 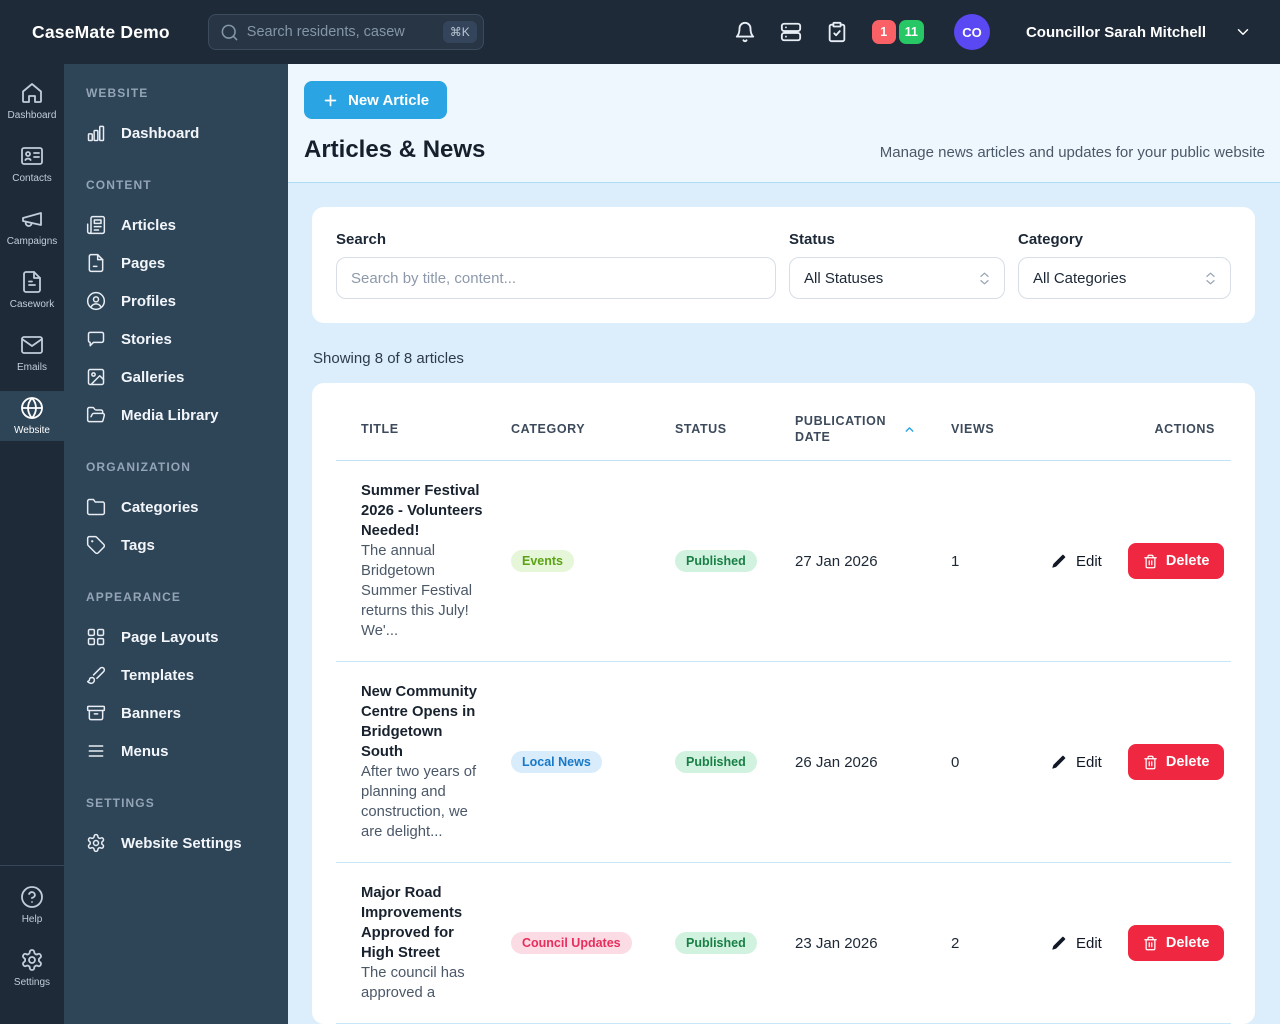 I want to click on status-badge: Published, so click(x=716, y=762).